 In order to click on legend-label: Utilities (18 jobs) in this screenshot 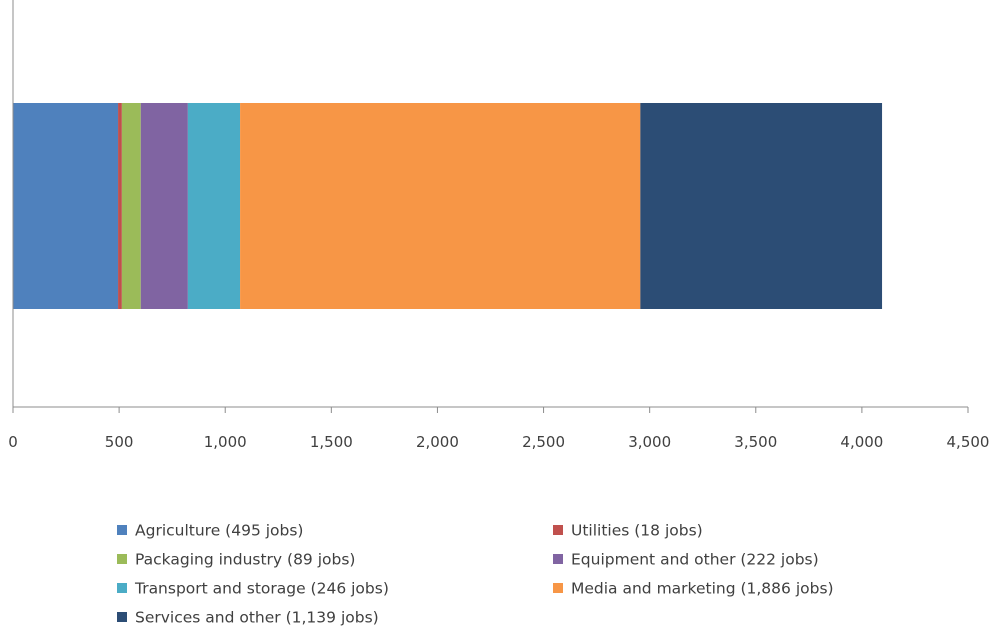, I will do `click(637, 531)`.